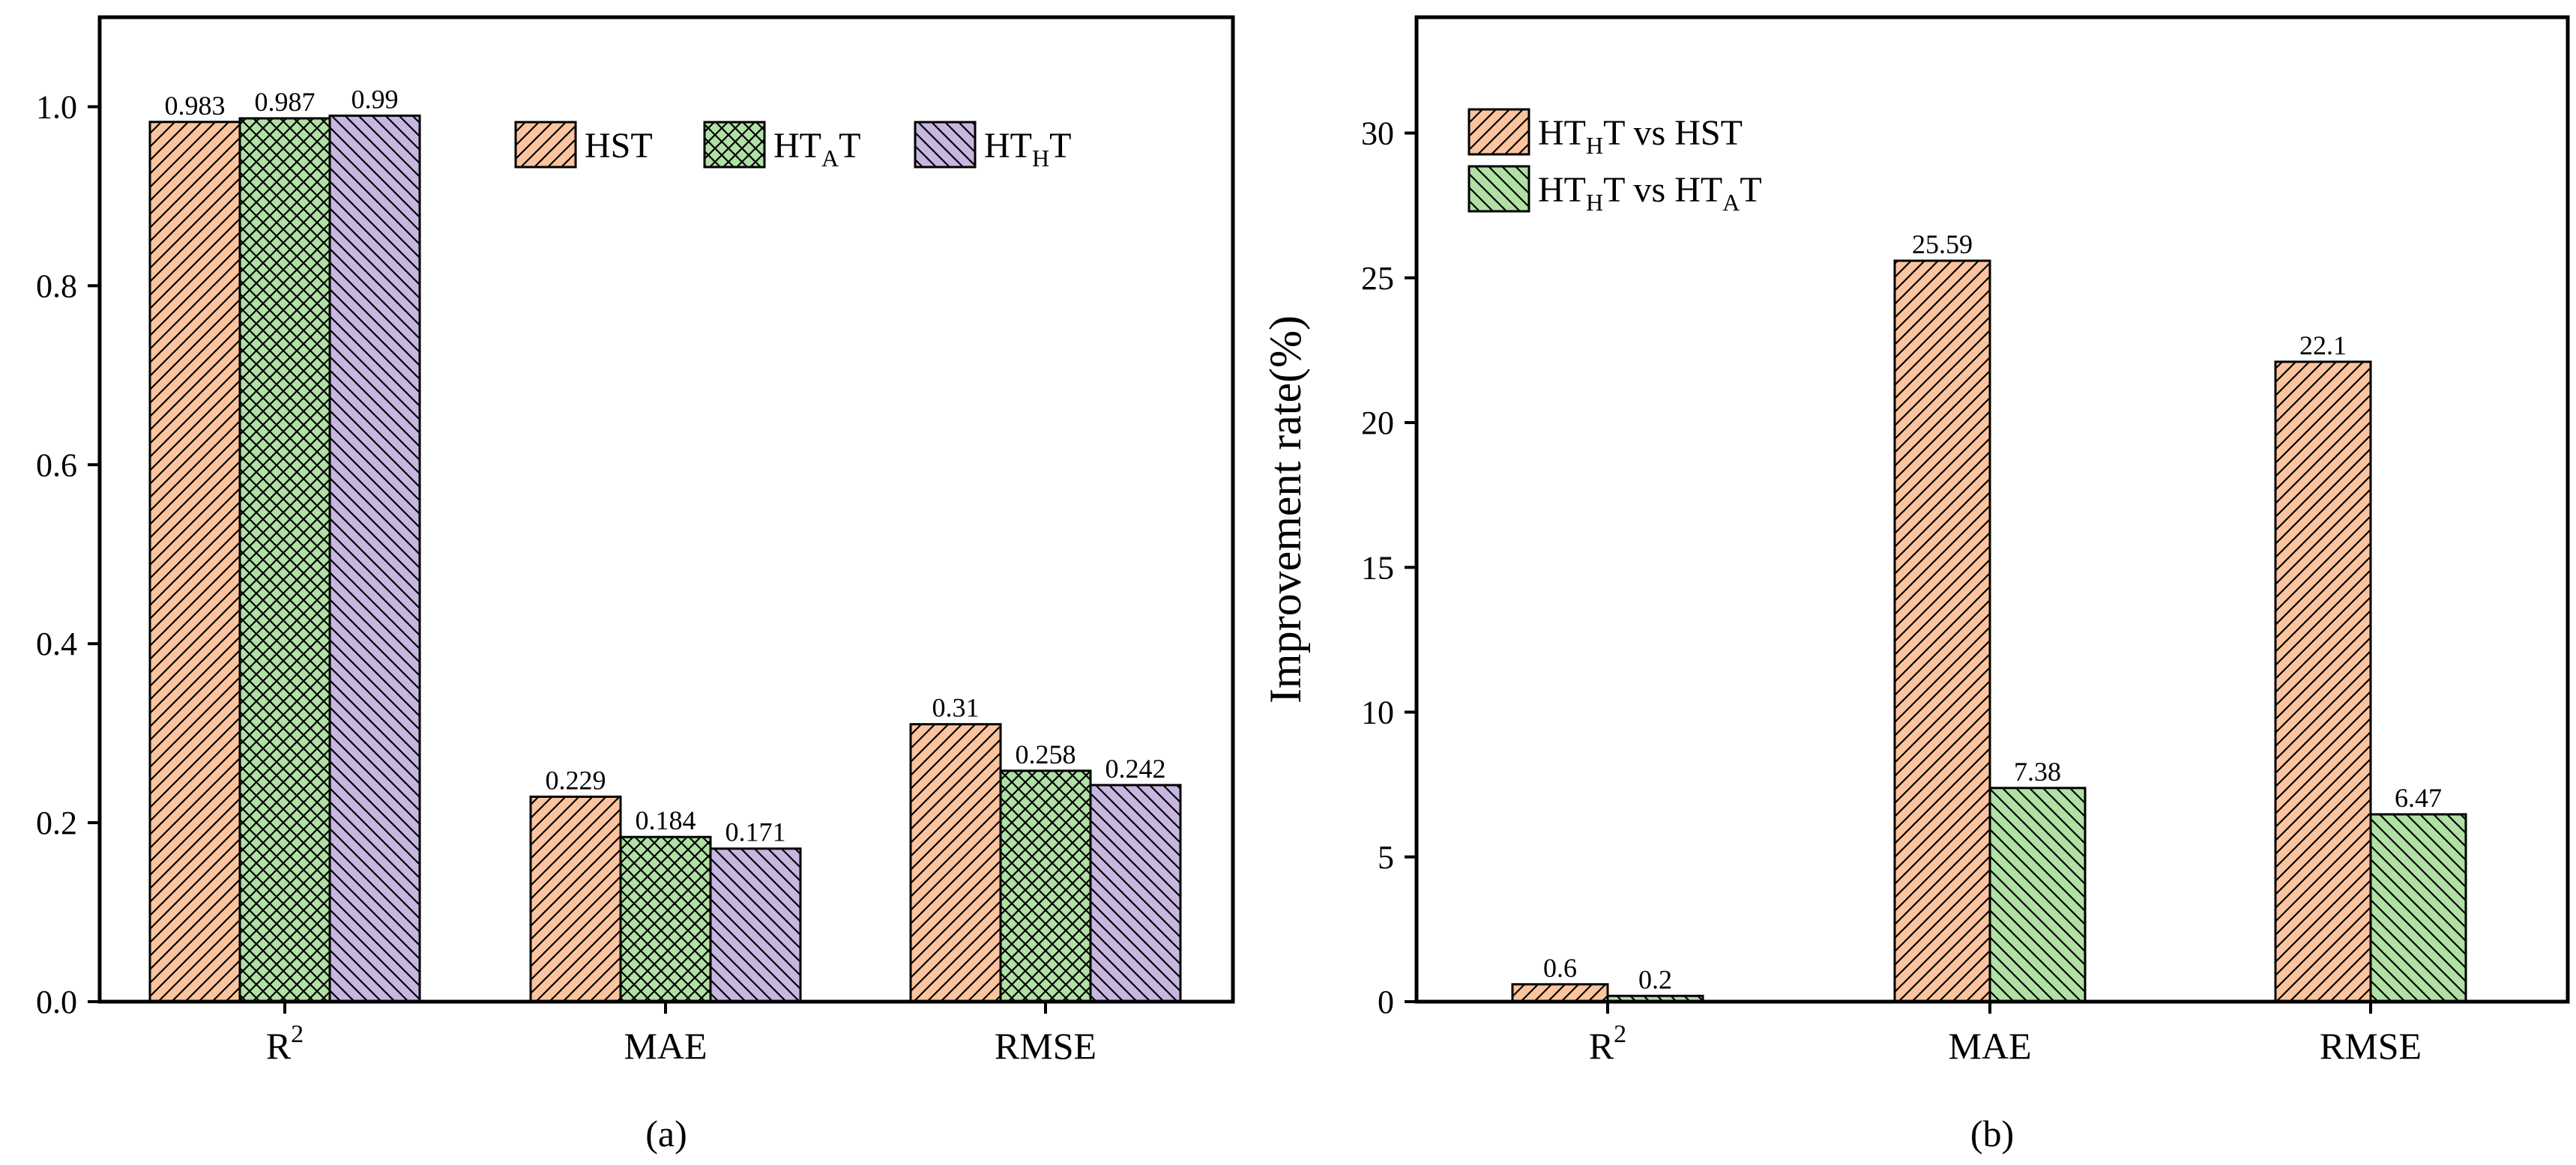 The image size is (2576, 1165). What do you see at coordinates (1378, 133) in the screenshot?
I see `y-tick-label: 30` at bounding box center [1378, 133].